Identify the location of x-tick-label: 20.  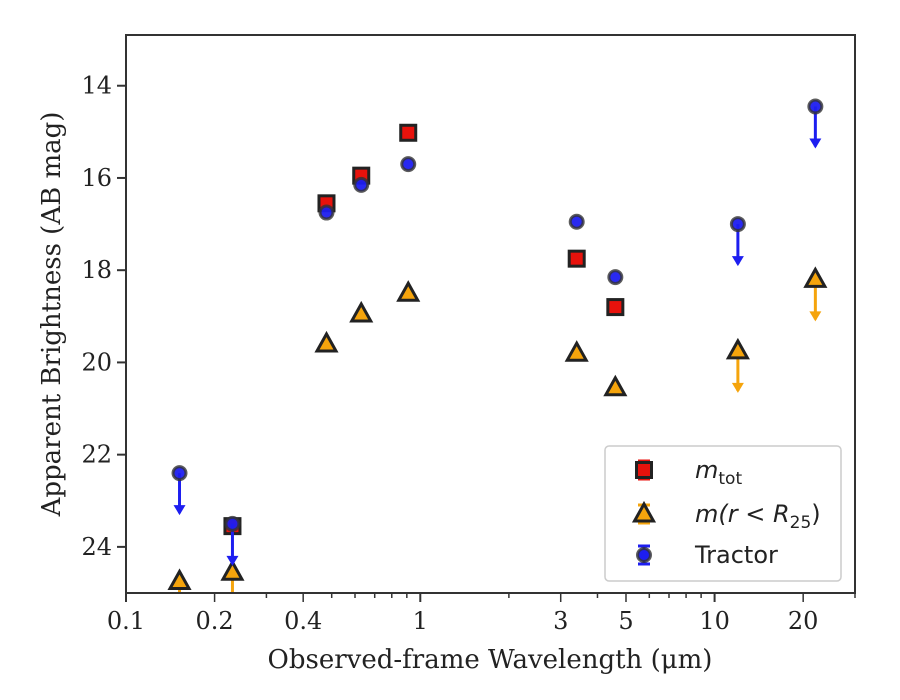
(803, 621).